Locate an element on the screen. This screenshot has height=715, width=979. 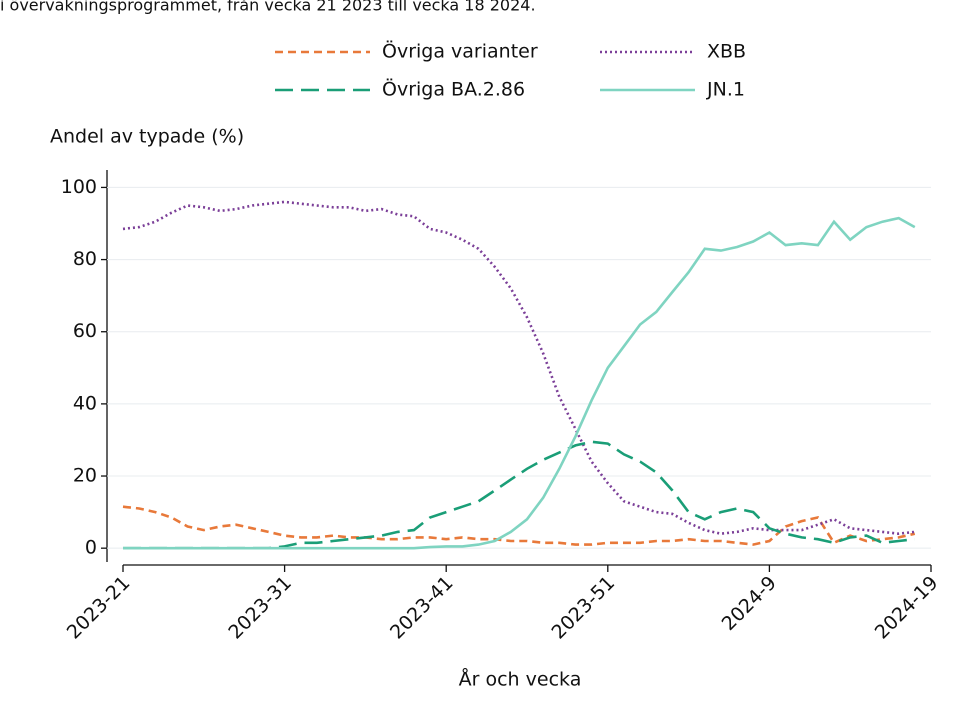
legend-label: XBB is located at coordinates (726, 52).